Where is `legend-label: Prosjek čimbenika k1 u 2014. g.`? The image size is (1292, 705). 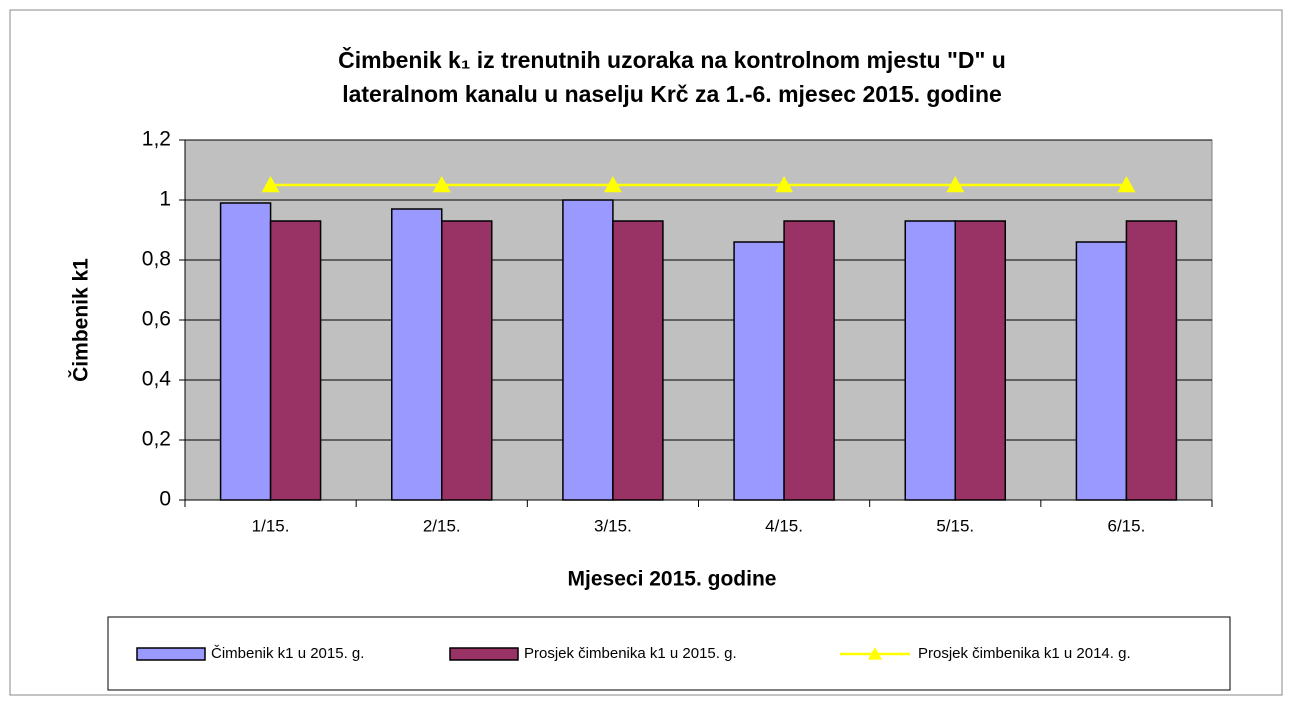 legend-label: Prosjek čimbenika k1 u 2014. g. is located at coordinates (1024, 653).